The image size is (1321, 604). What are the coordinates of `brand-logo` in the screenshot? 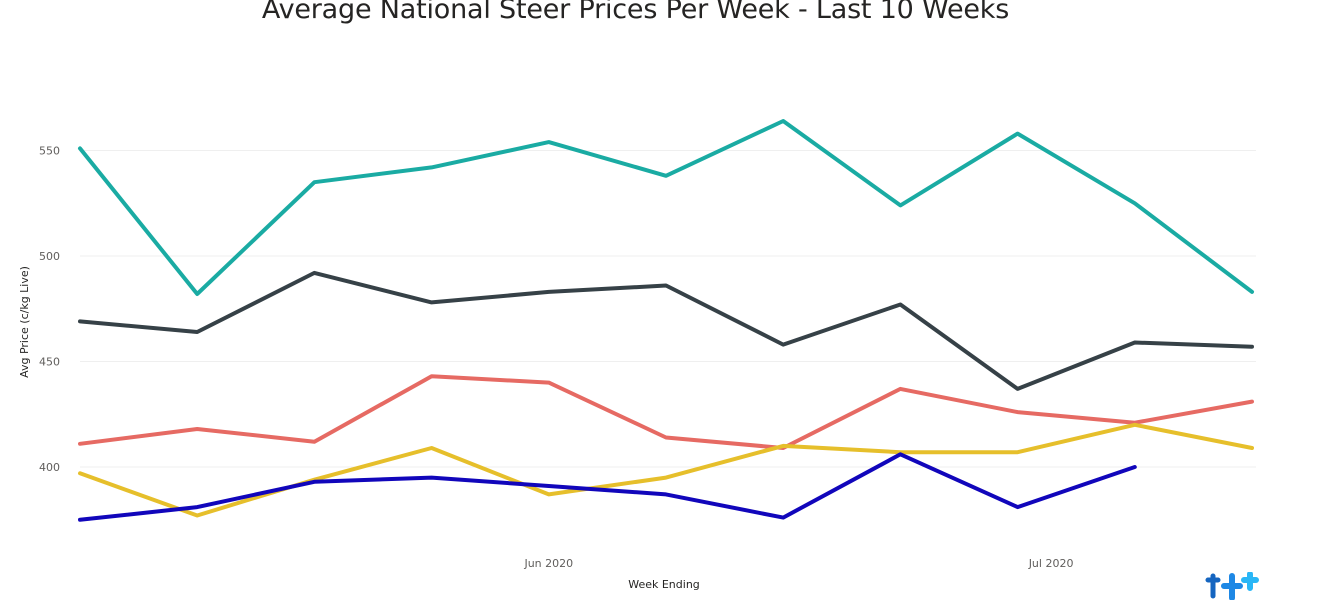 It's located at (1232, 586).